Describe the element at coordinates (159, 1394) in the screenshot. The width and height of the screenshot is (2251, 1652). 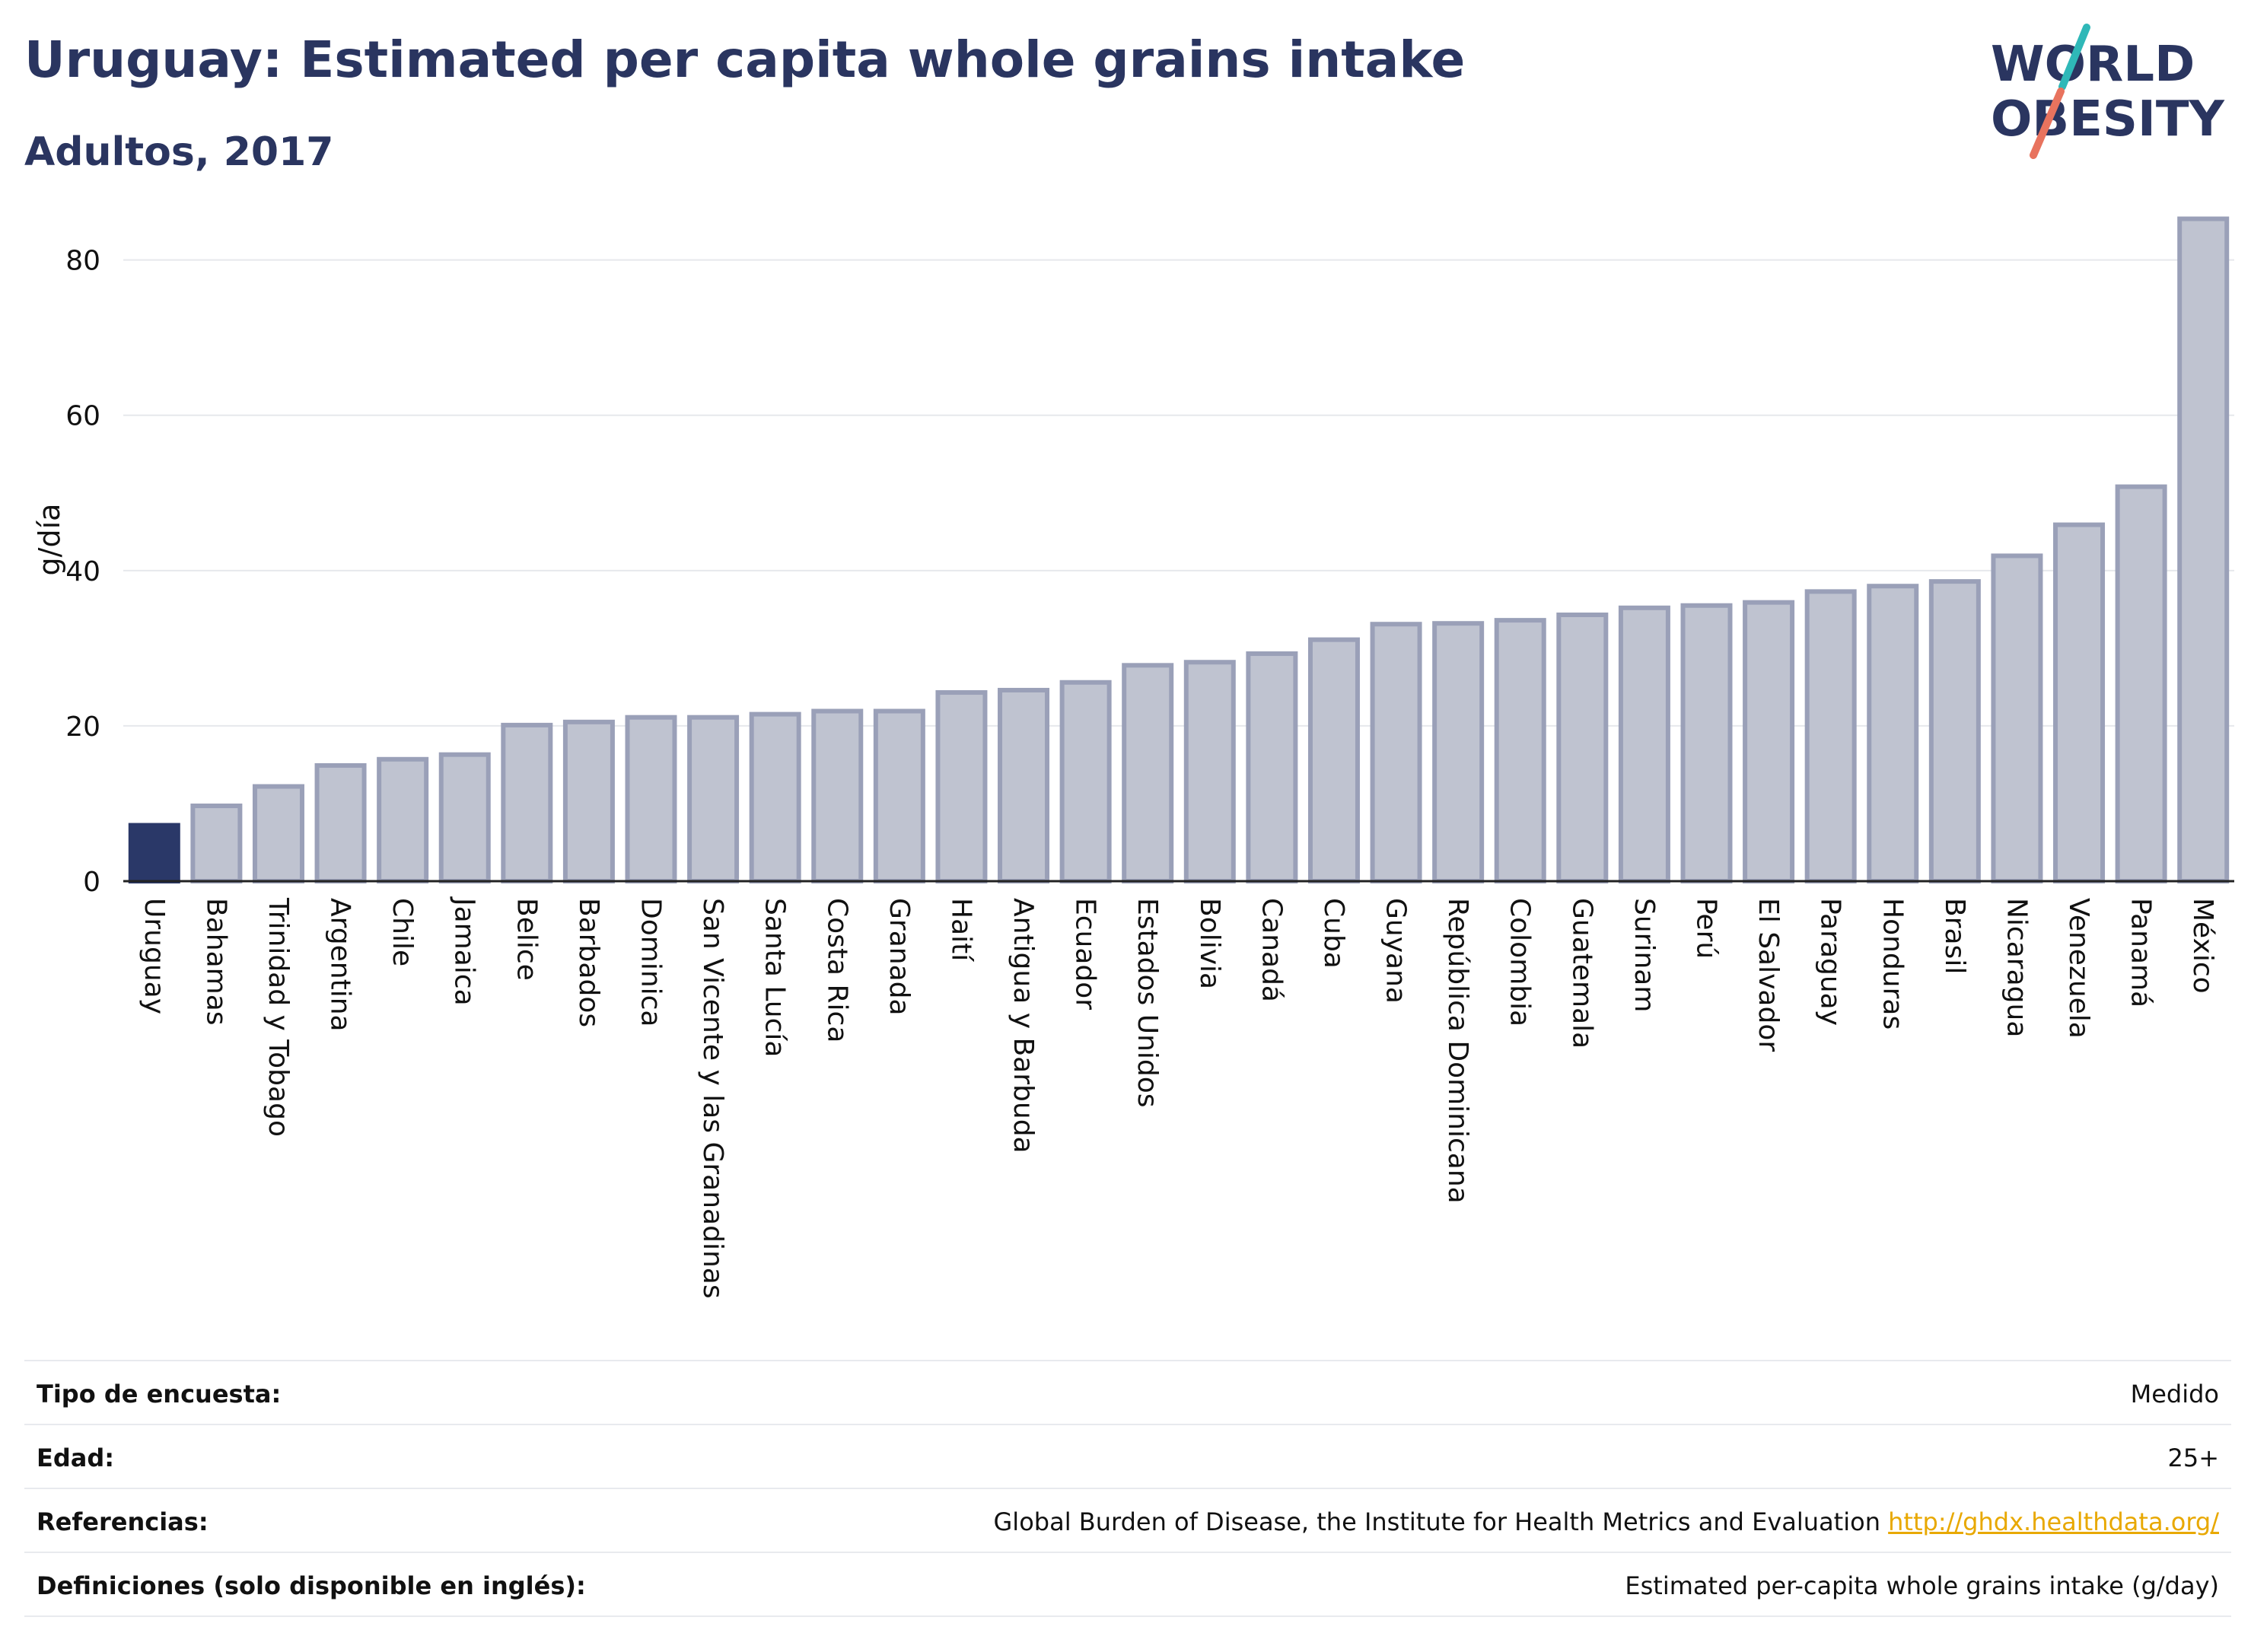
I see `info-label: Tipo de encuesta:` at that location.